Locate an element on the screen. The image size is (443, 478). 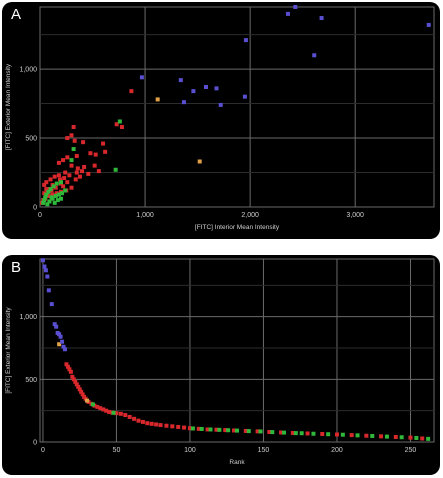
x-tick-label: 250 is located at coordinates (411, 450).